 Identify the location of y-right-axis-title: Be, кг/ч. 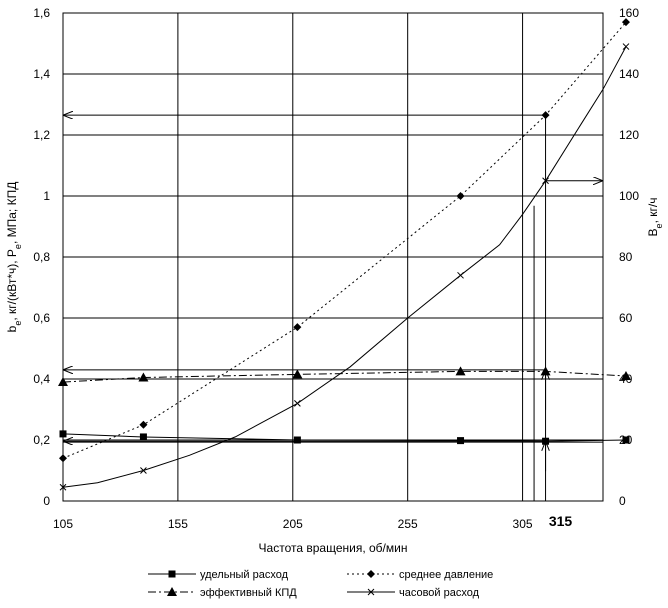
(655, 217).